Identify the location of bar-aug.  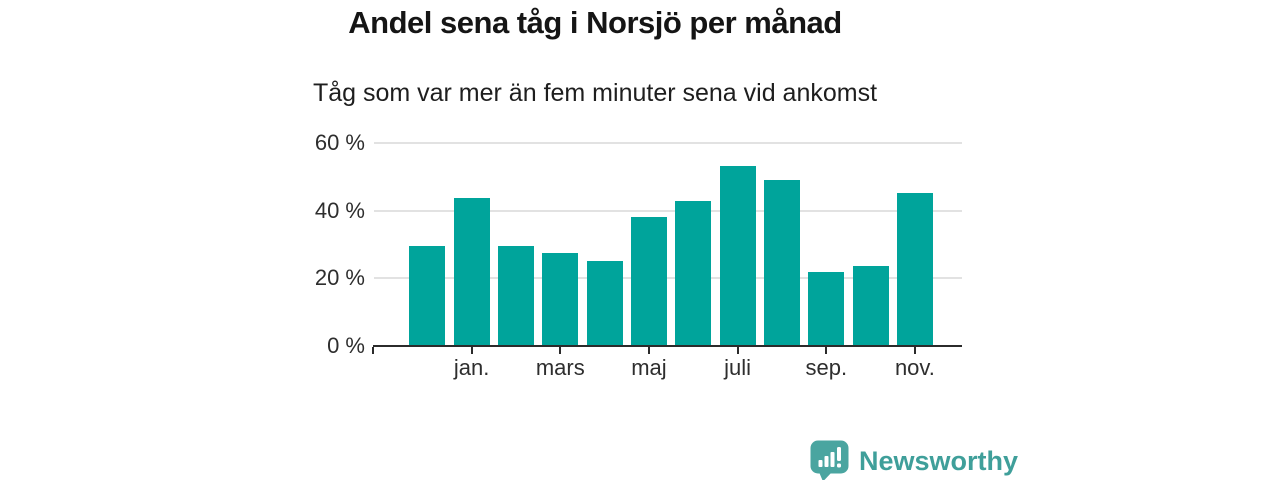
(781, 262).